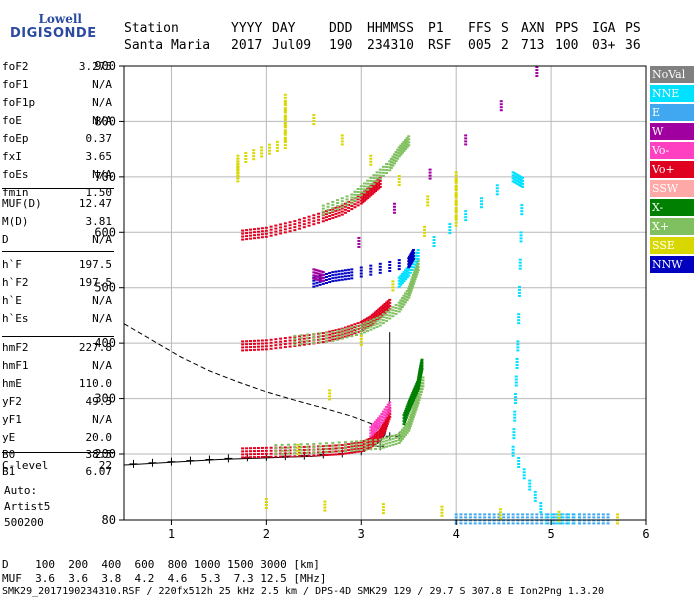  Describe the element at coordinates (672, 245) in the screenshot. I see `legend-item: SSE` at that location.